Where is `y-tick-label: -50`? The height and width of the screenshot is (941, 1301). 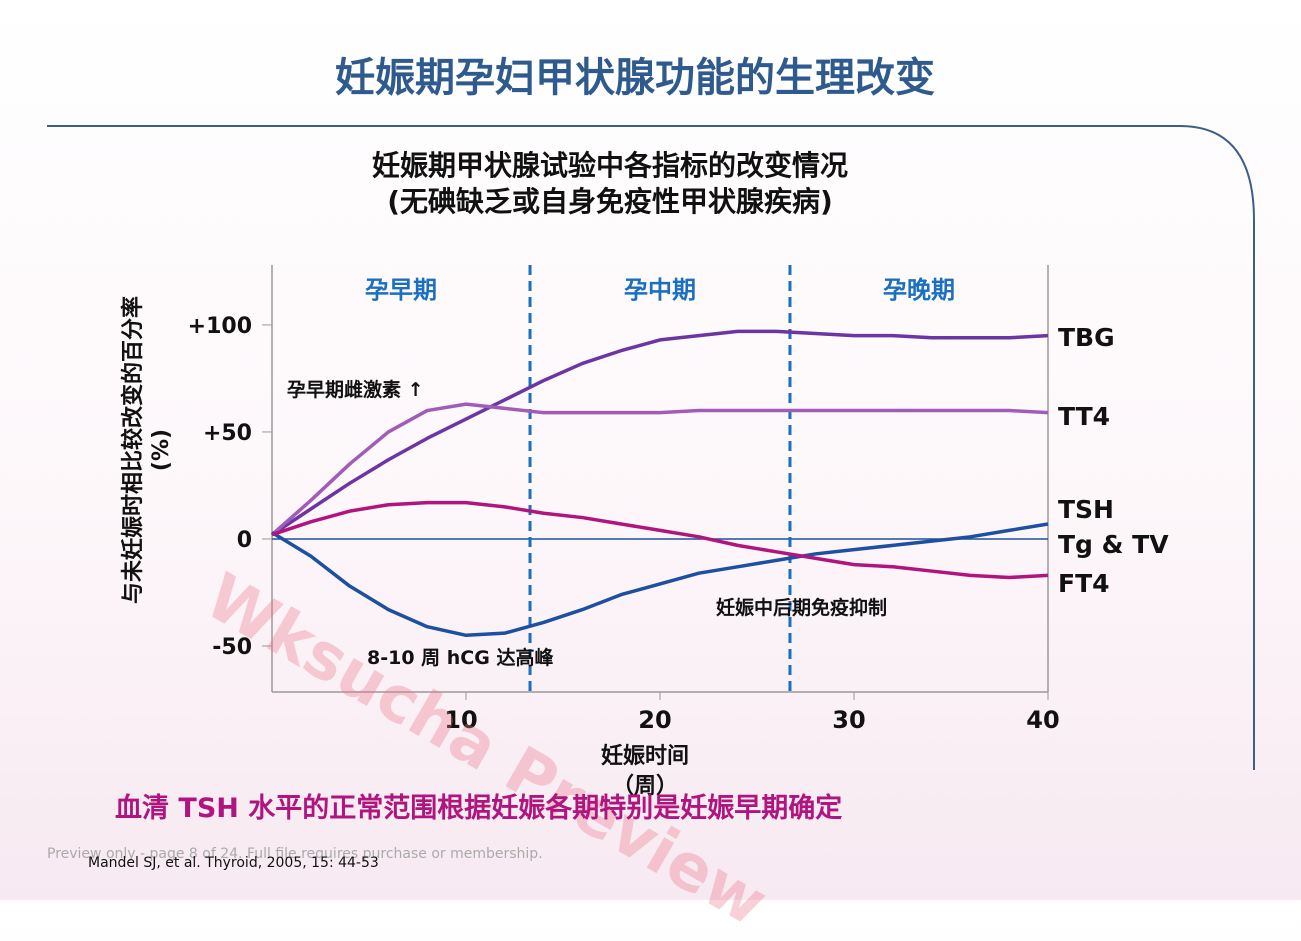
y-tick-label: -50 is located at coordinates (232, 647).